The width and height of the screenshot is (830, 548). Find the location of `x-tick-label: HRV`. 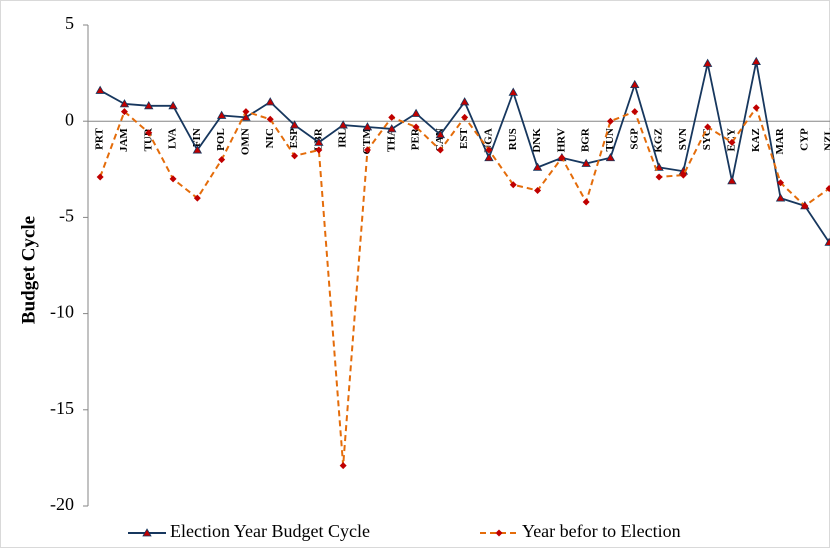

x-tick-label: HRV is located at coordinates (561, 140).